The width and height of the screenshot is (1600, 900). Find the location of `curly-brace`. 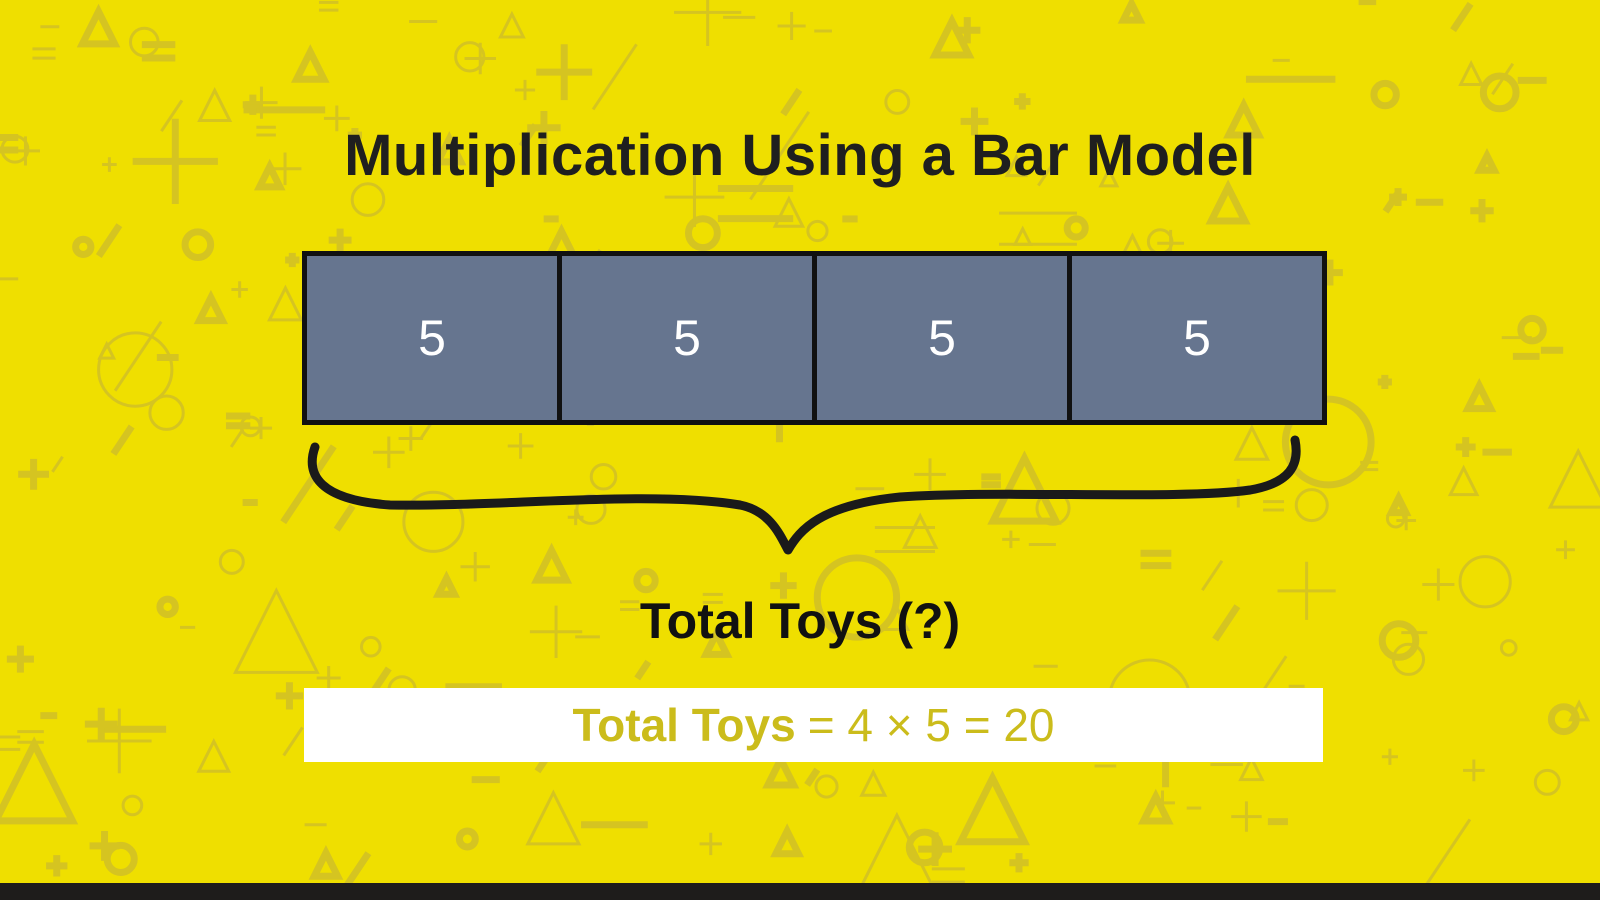

curly-brace is located at coordinates (804, 495).